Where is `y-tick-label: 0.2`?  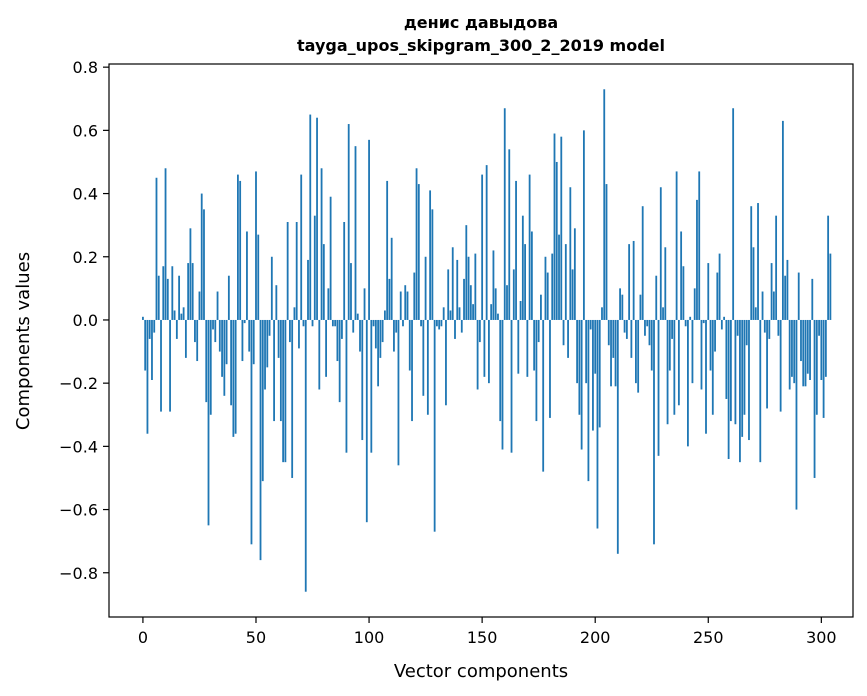
y-tick-label: 0.2 is located at coordinates (85, 257).